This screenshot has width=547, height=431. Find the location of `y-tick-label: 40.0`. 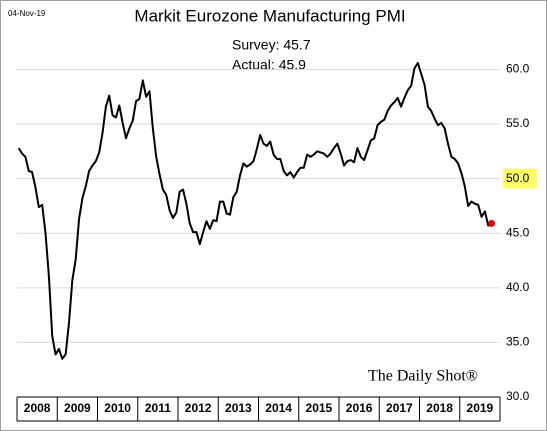

y-tick-label: 40.0 is located at coordinates (518, 287).